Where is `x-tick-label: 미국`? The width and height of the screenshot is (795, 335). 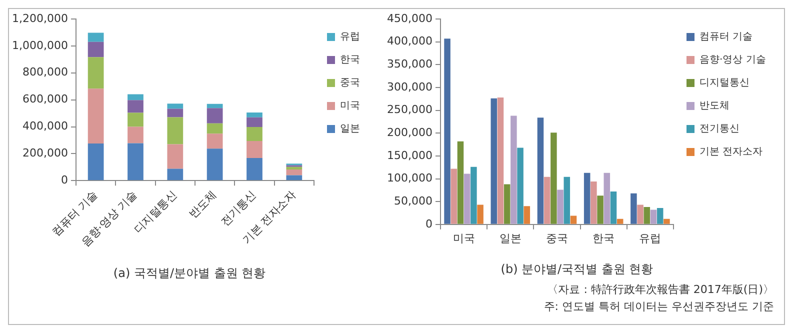 x-tick-label: 미국 is located at coordinates (463, 238).